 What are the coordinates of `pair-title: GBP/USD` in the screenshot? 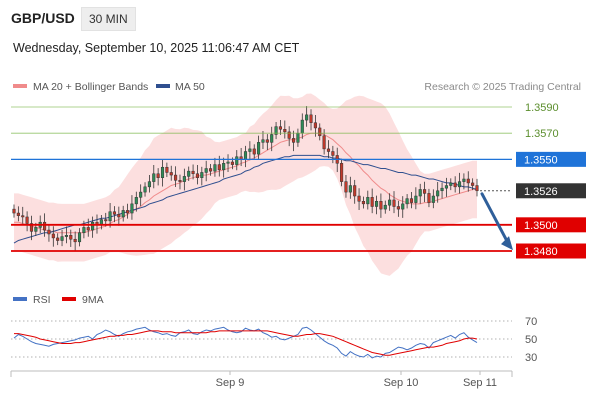 It's located at (43, 18).